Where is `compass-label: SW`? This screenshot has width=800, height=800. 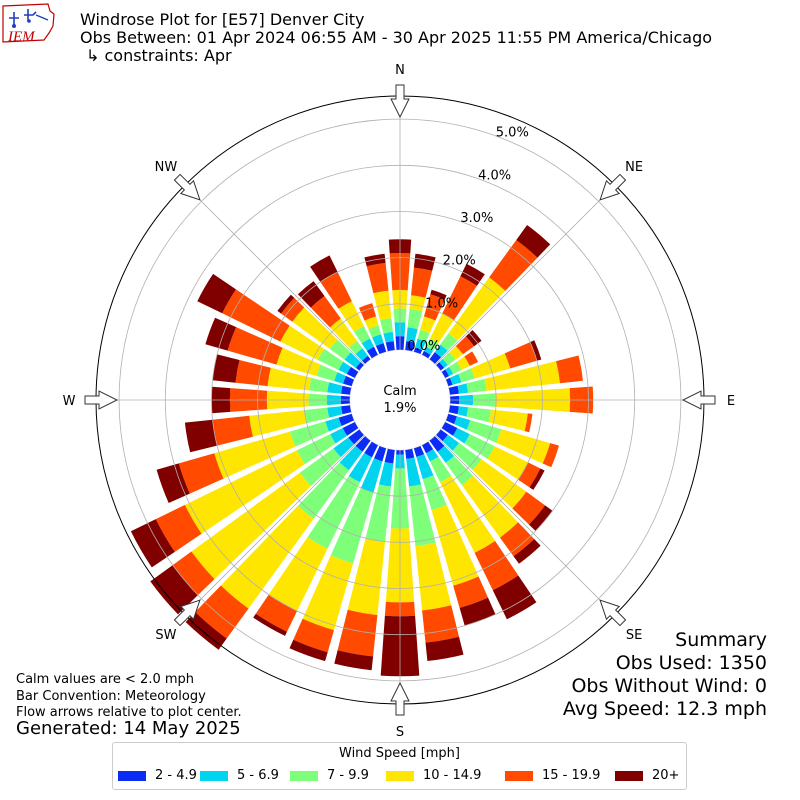 compass-label: SW is located at coordinates (165, 635).